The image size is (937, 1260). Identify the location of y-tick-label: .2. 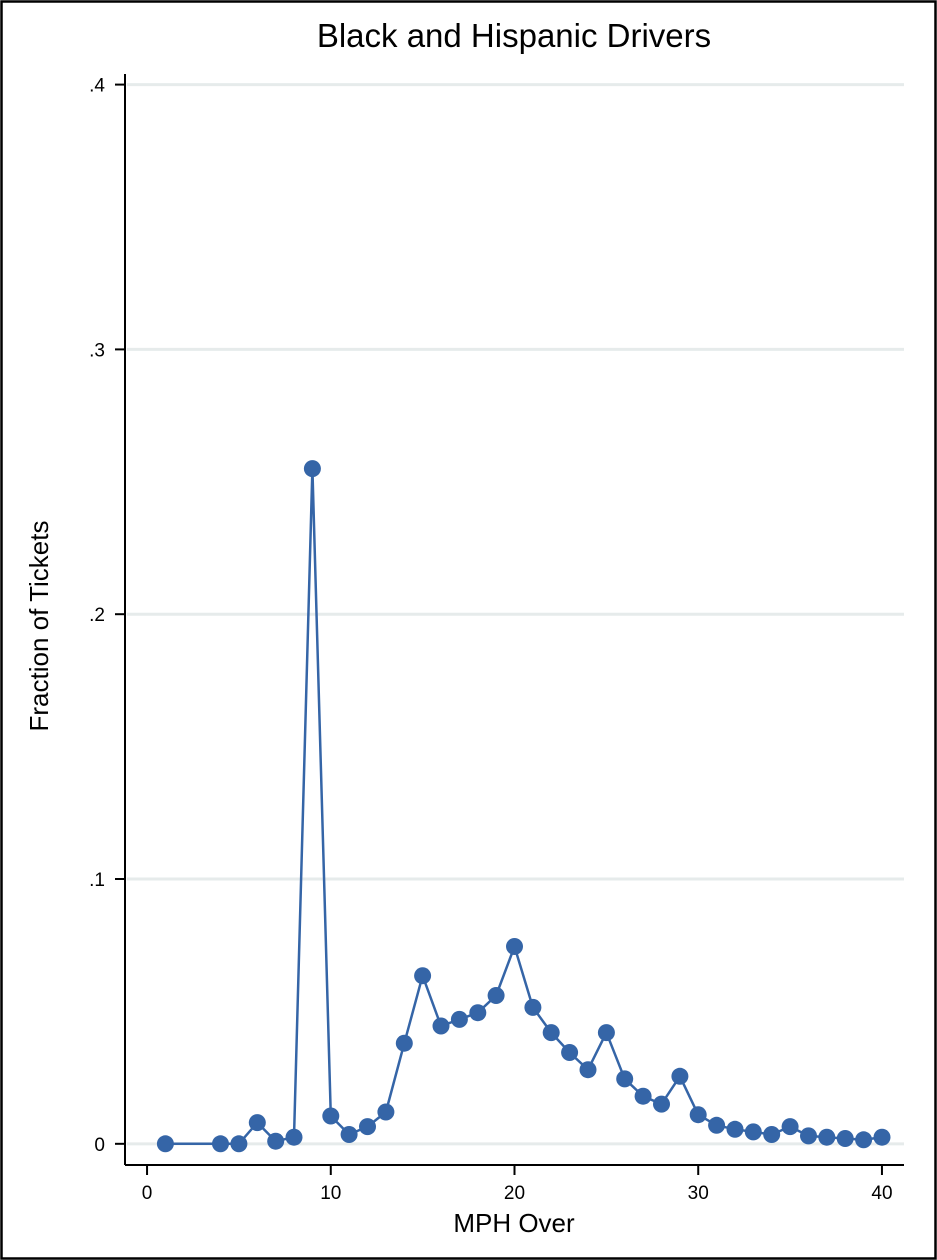
(97, 615).